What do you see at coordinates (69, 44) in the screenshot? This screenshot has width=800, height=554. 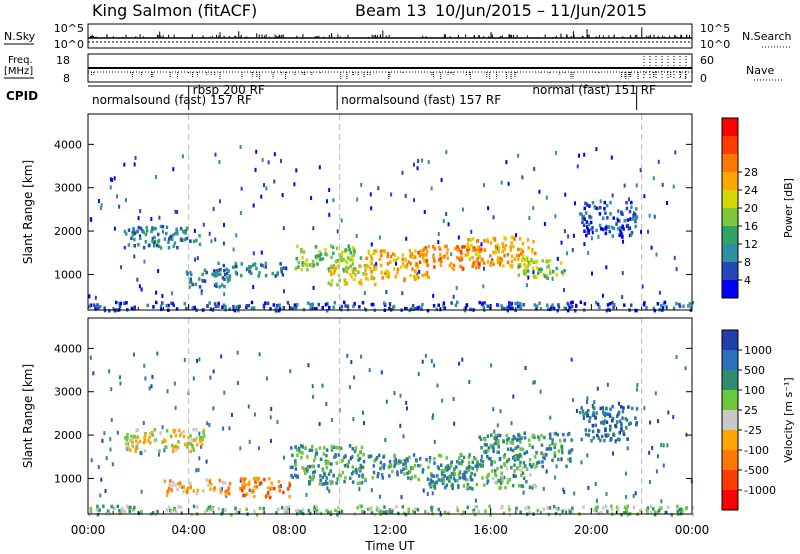 I see `noise-tick-bottom-left: 10^0` at bounding box center [69, 44].